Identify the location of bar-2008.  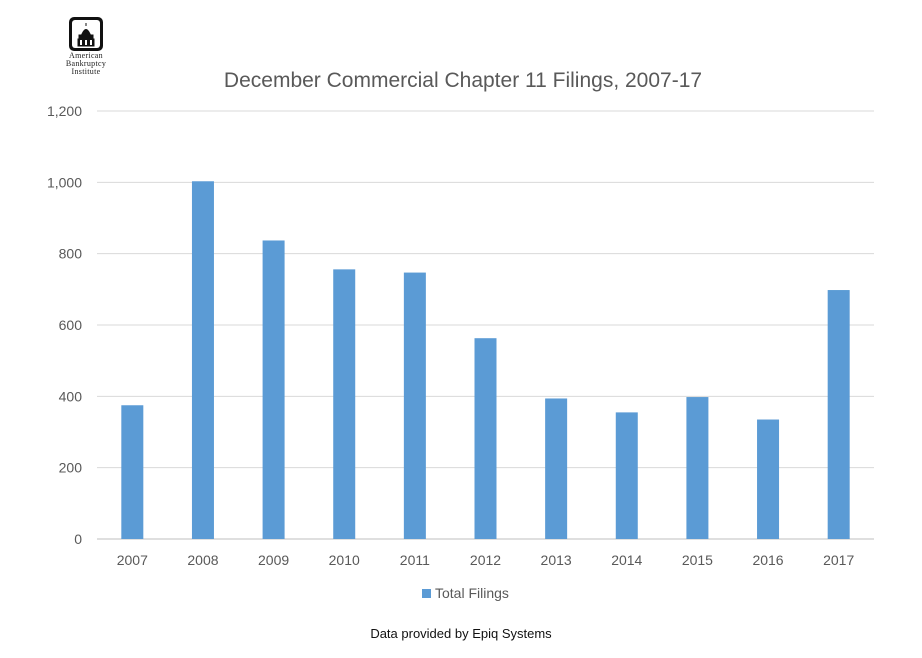
(202, 360).